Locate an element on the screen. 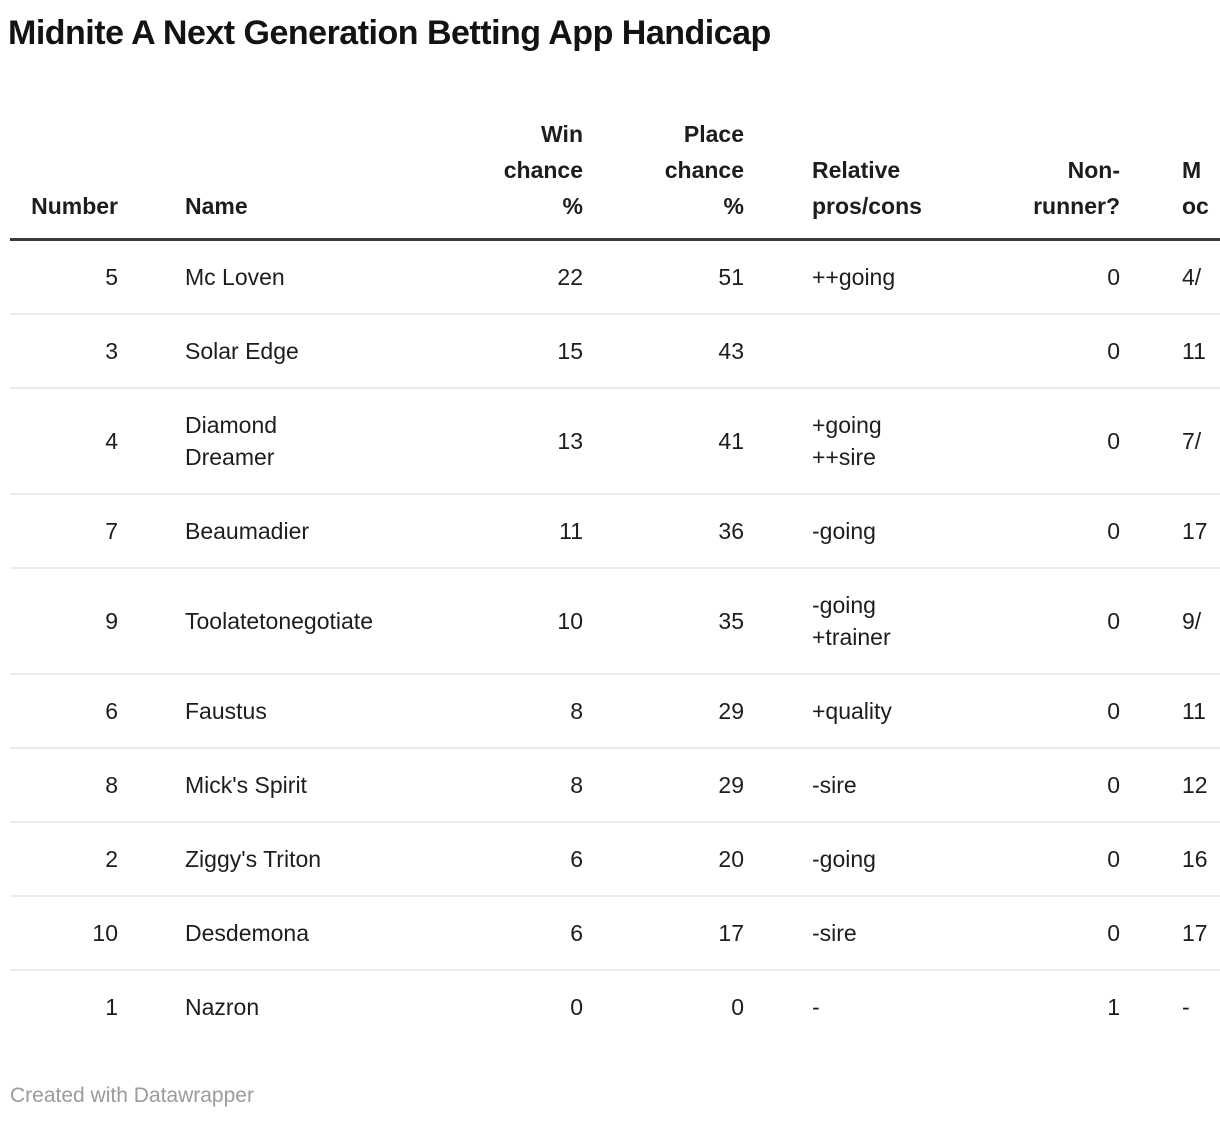  cell-pros: +going ++sire is located at coordinates (847, 441).